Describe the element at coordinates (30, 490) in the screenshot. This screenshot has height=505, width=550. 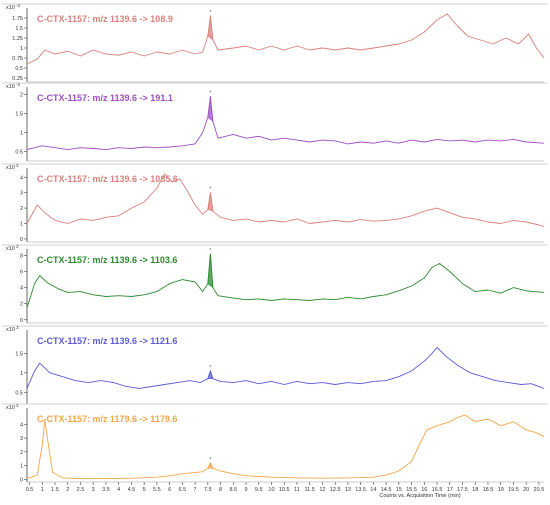
I see `x-tick-label: 0.5` at that location.